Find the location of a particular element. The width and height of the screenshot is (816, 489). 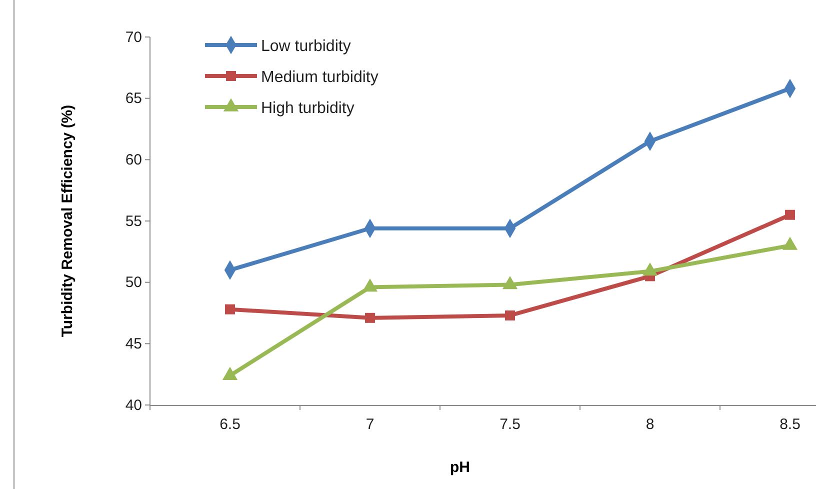

x-tick-label: 7.5 is located at coordinates (510, 424).